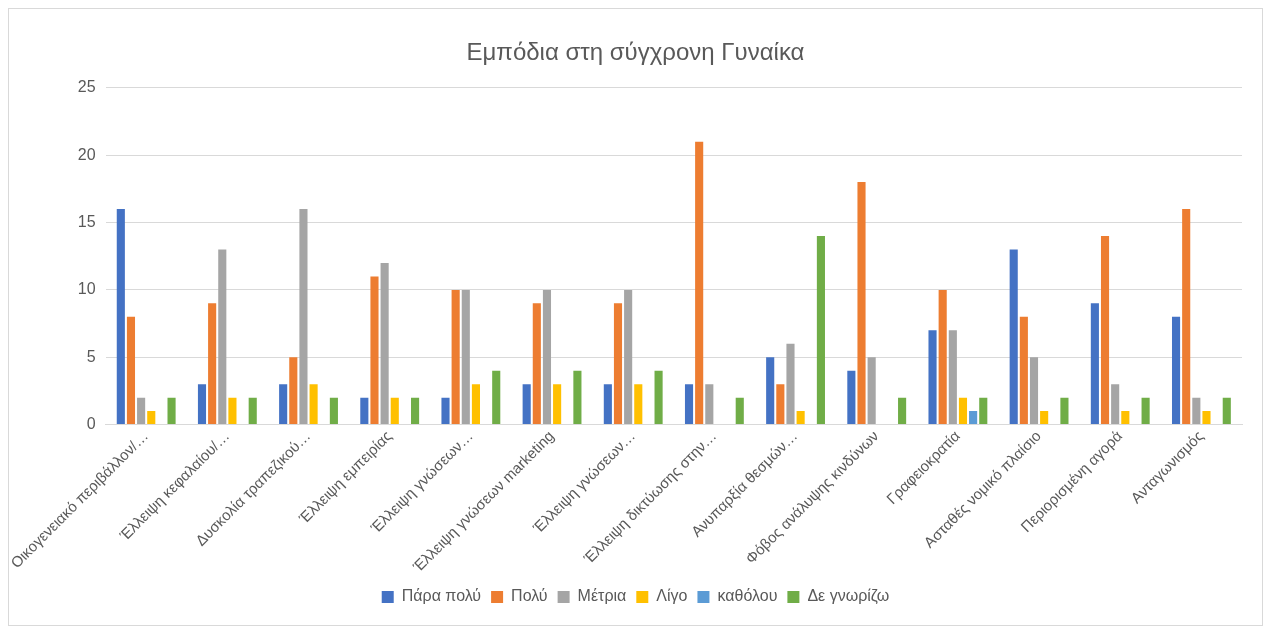 Image resolution: width=1271 pixels, height=634 pixels. Describe the element at coordinates (635, 52) in the screenshot. I see `chart-title: Εμπόδια στη σύγχρονη Γυναίκα` at that location.